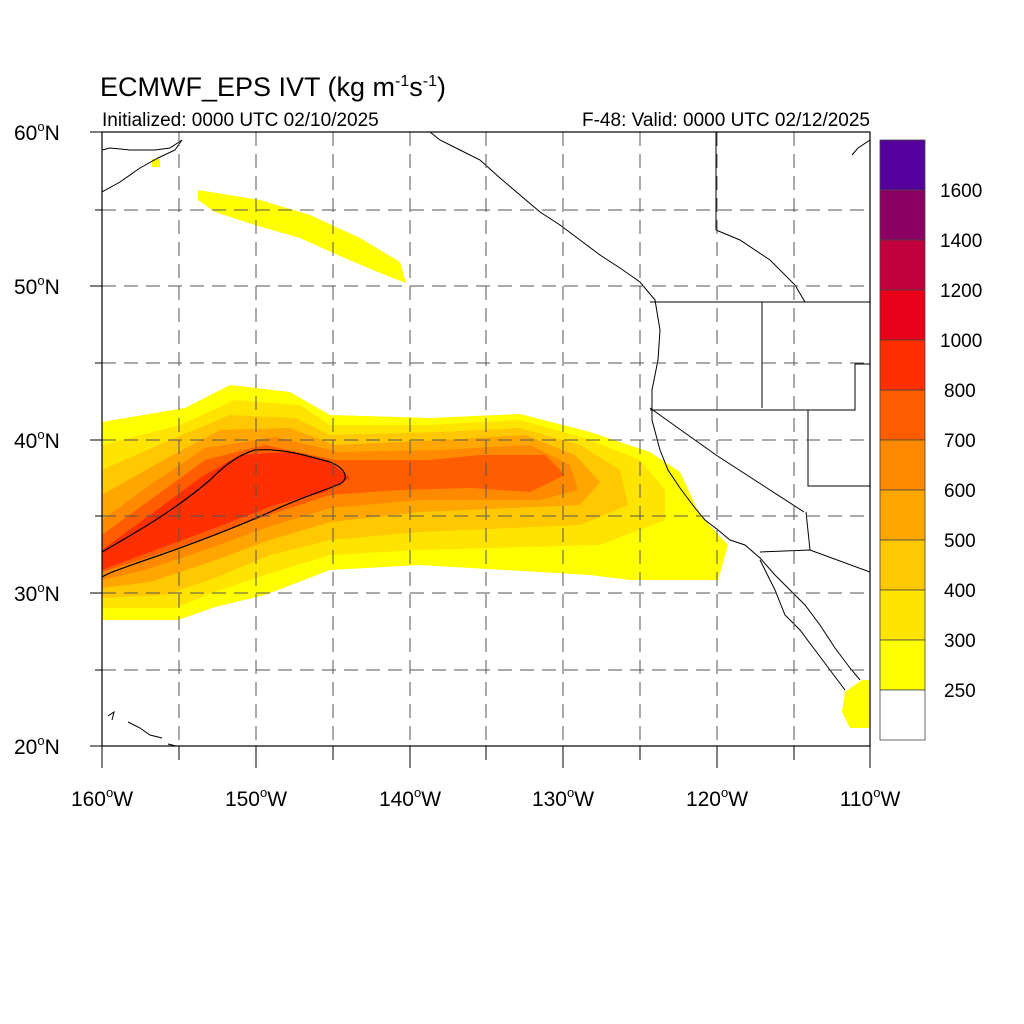  What do you see at coordinates (726, 120) in the screenshot?
I see `valid-time: F-48: Valid: 0000 UTC 02/12/2025` at bounding box center [726, 120].